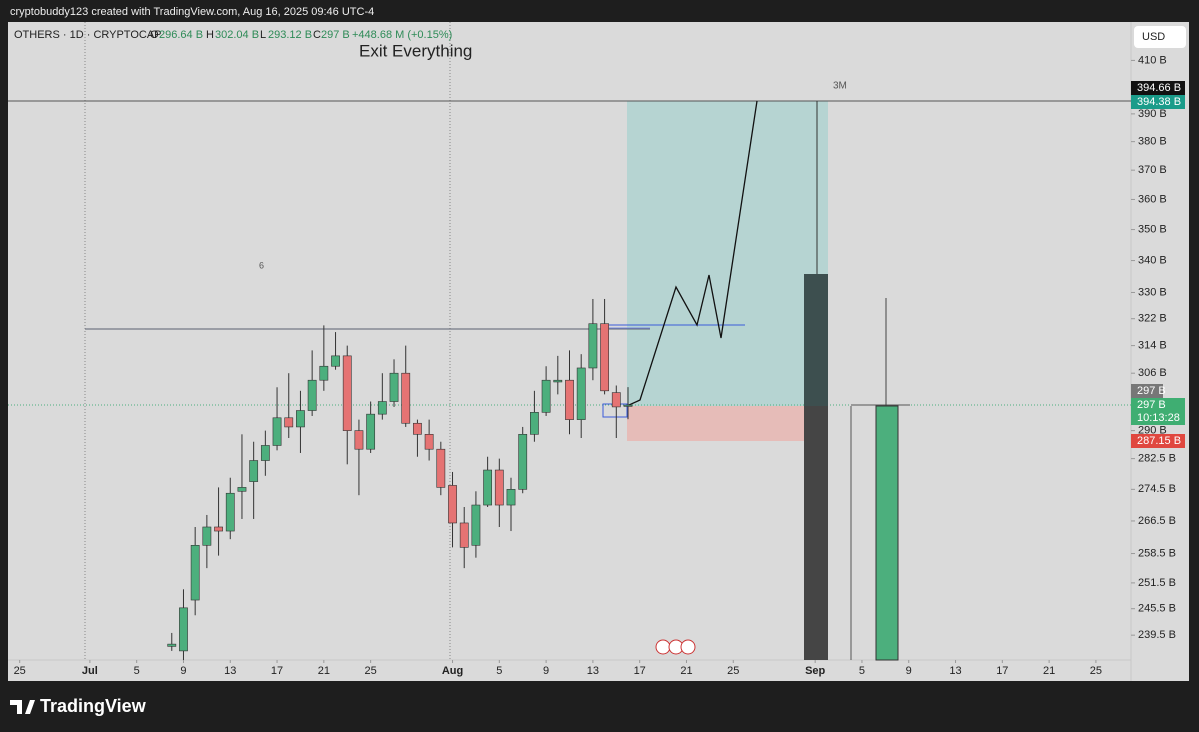  What do you see at coordinates (1158, 418) in the screenshot?
I see `countdown: 10:13:28` at bounding box center [1158, 418].